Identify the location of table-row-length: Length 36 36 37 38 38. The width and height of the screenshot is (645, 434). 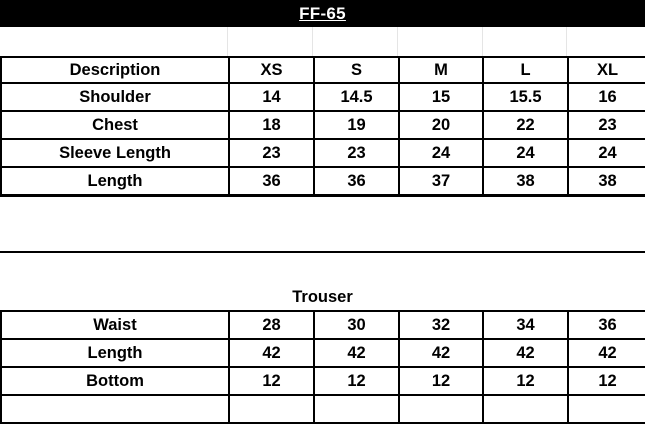
(322, 181).